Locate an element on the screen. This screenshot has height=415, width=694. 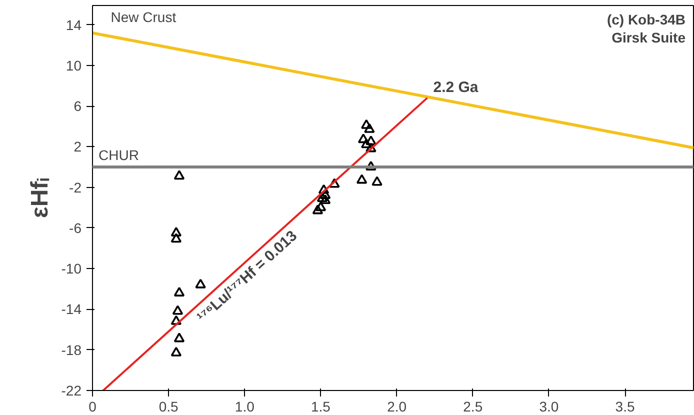
y-tick-label: -6 is located at coordinates (75, 228).